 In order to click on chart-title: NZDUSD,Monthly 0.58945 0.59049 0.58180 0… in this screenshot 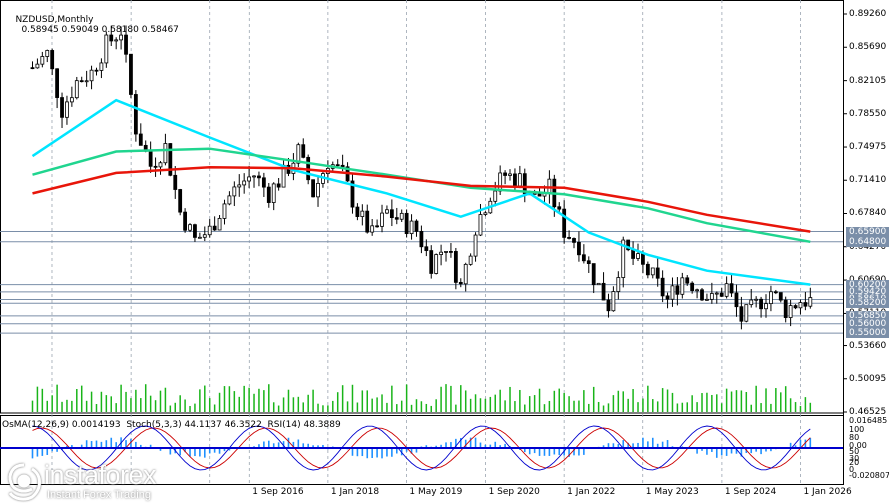, I will do `click(91, 25)`.